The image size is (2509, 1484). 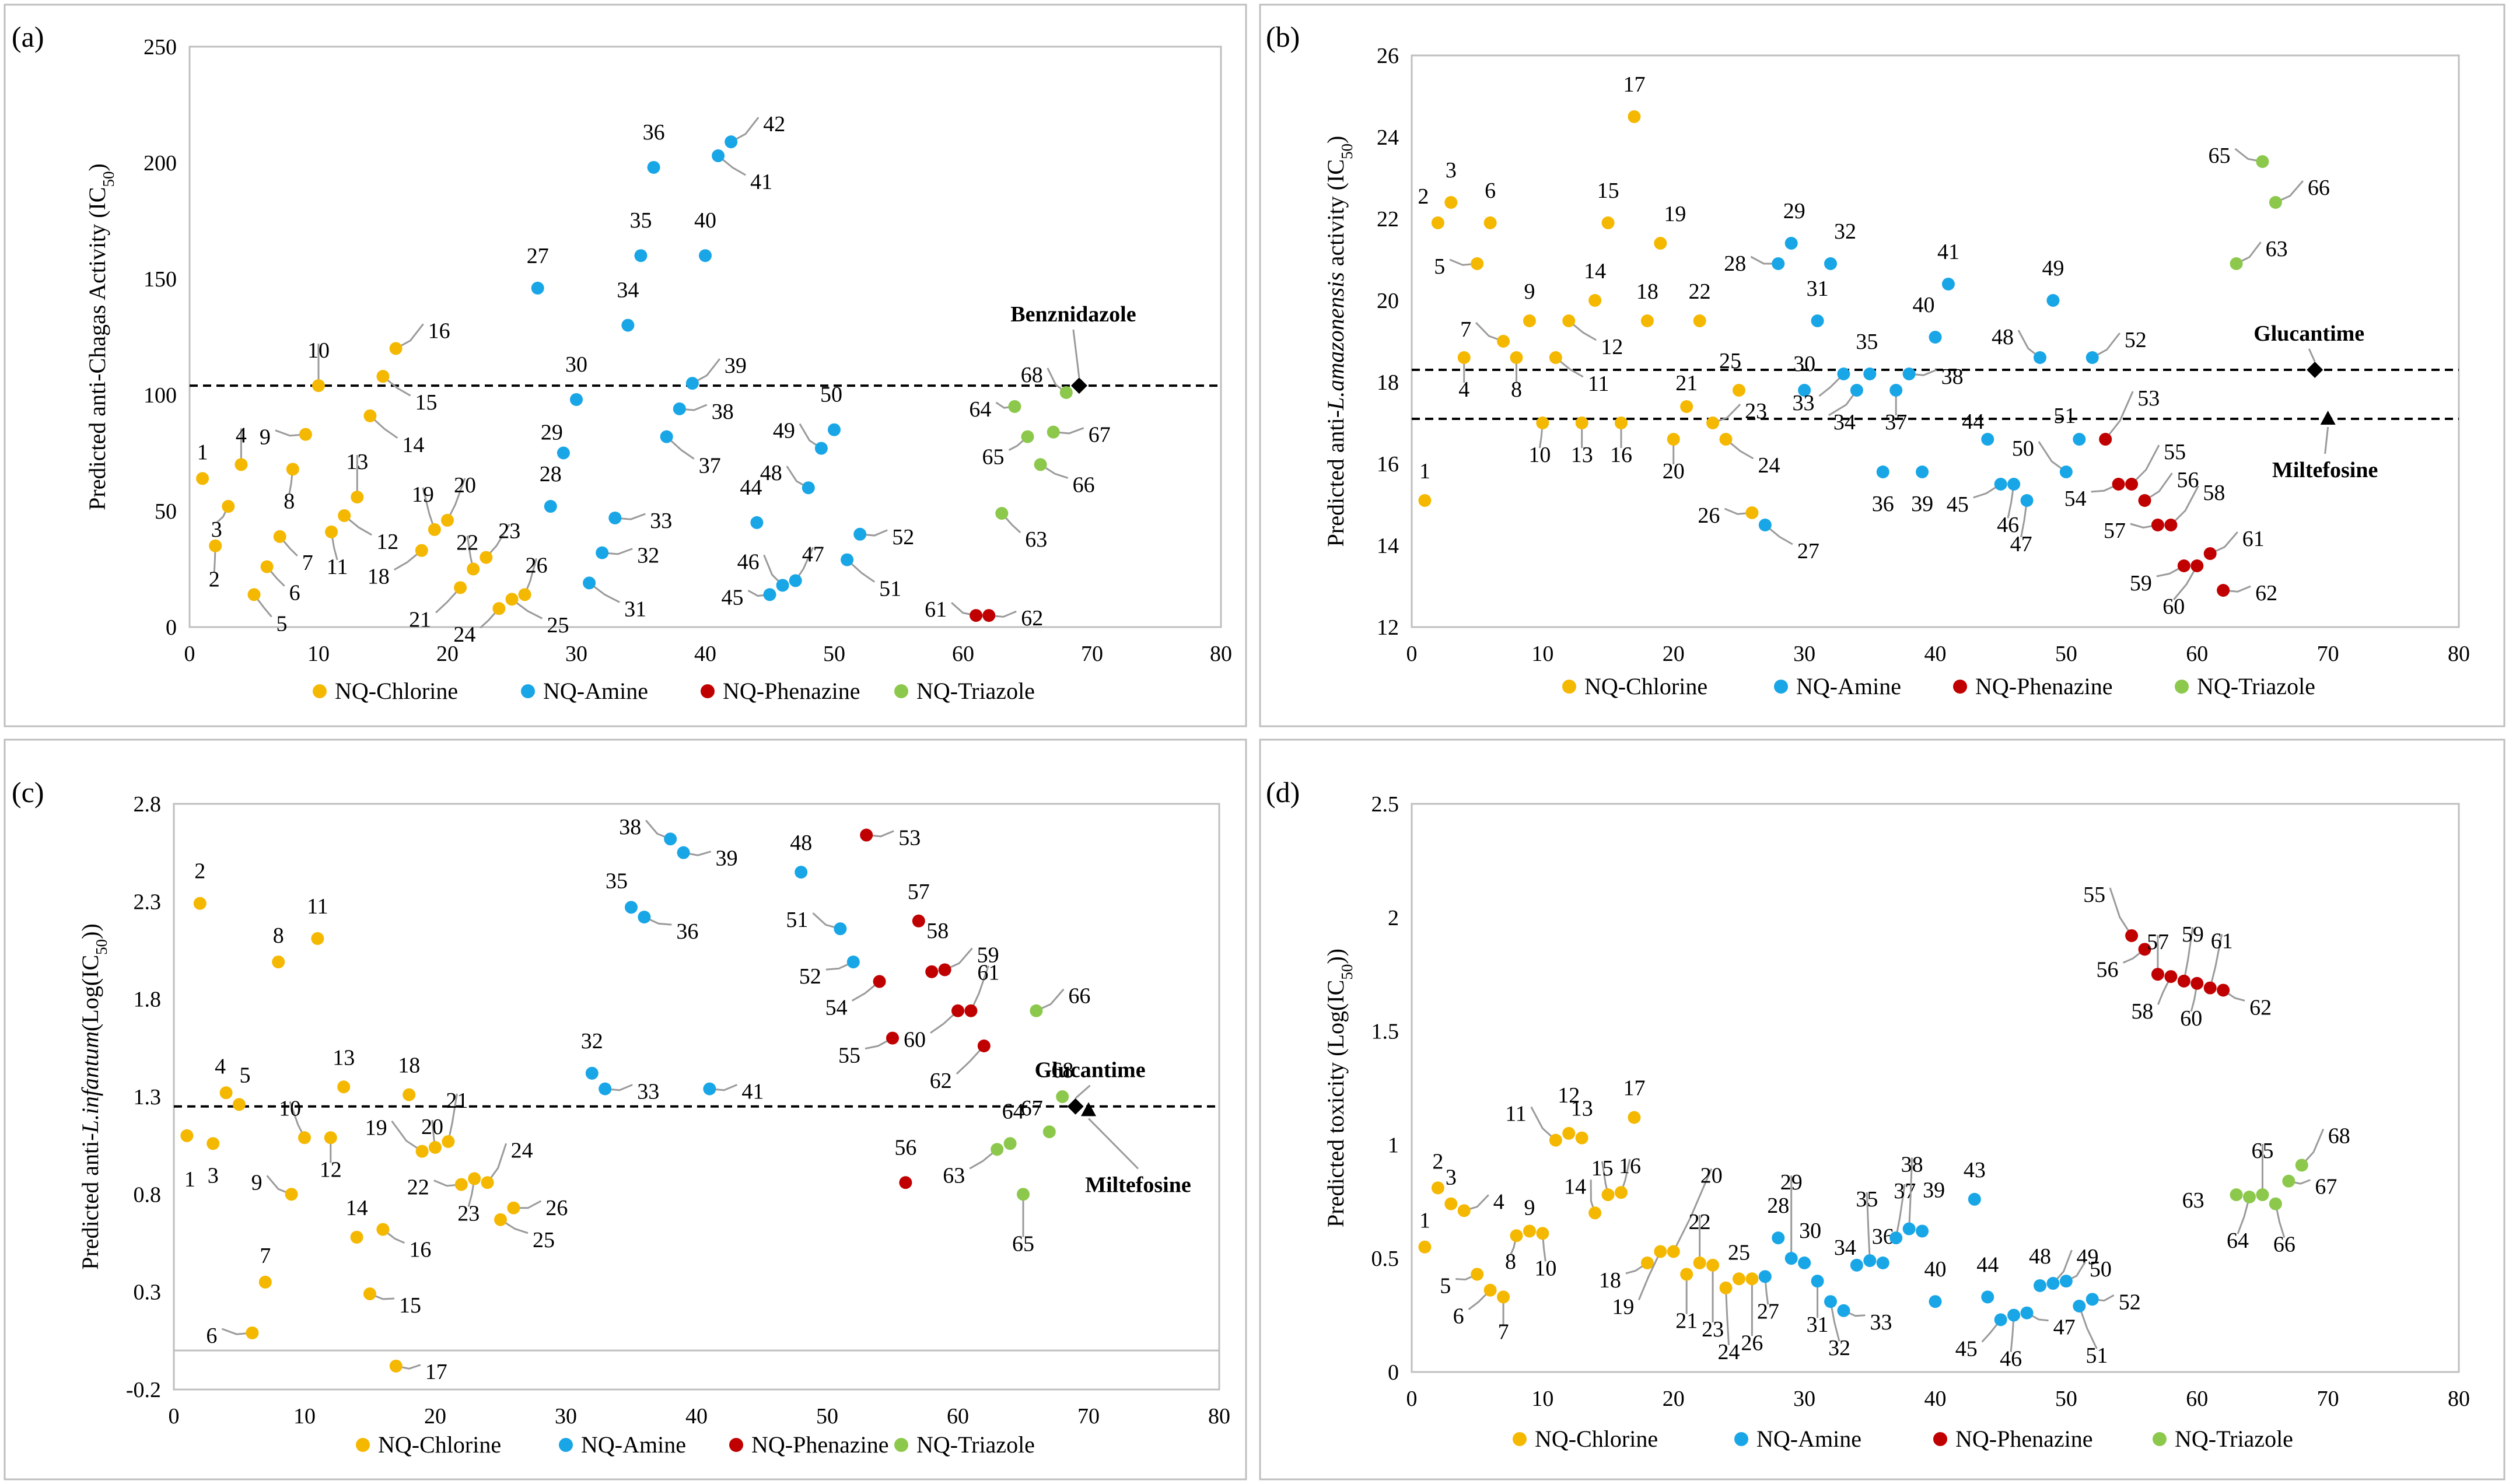 What do you see at coordinates (1934, 1190) in the screenshot?
I see `point-label: 39` at bounding box center [1934, 1190].